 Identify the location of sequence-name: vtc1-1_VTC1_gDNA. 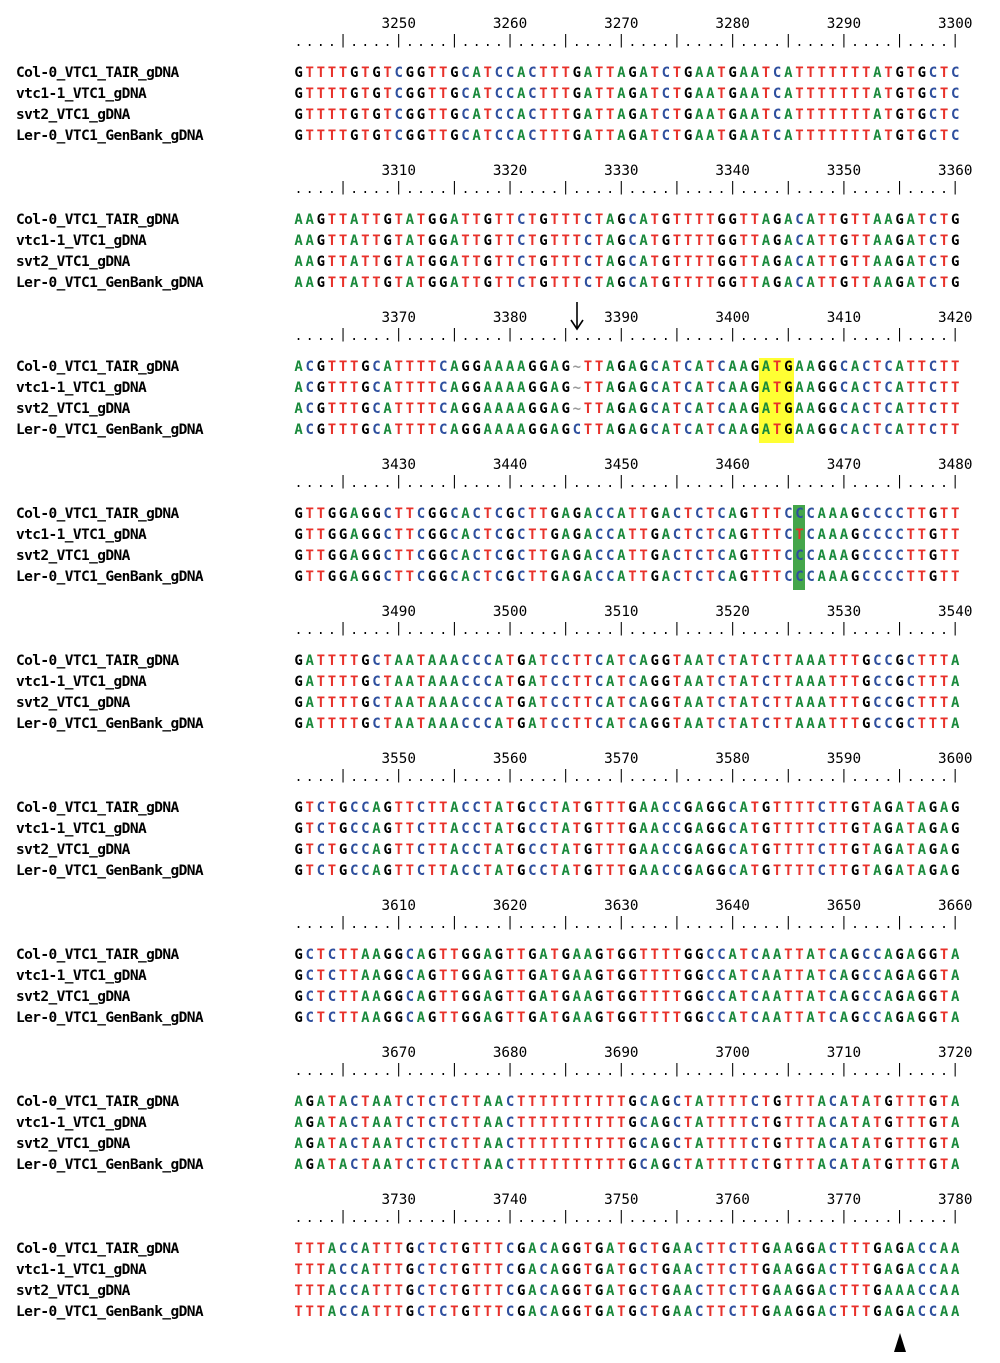
(81, 829).